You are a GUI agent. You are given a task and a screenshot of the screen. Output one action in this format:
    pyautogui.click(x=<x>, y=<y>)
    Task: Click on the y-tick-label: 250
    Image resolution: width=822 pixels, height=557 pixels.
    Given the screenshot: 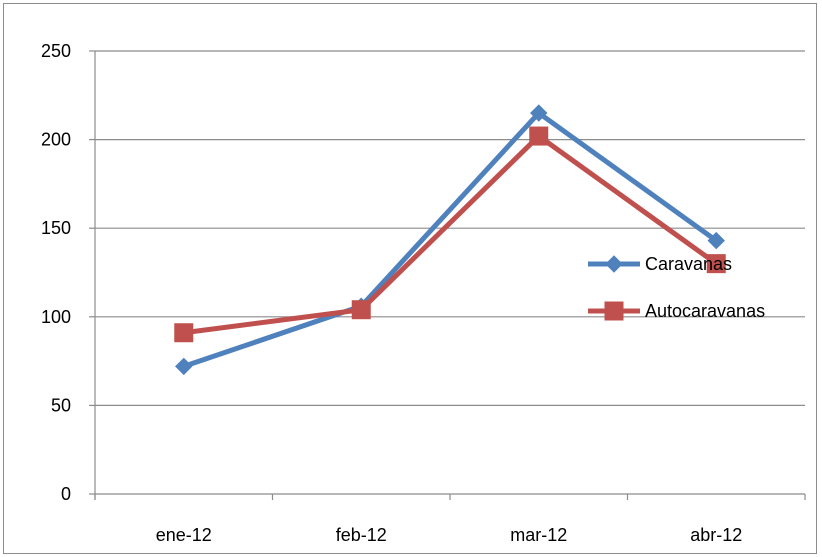 What is the action you would take?
    pyautogui.click(x=56, y=51)
    